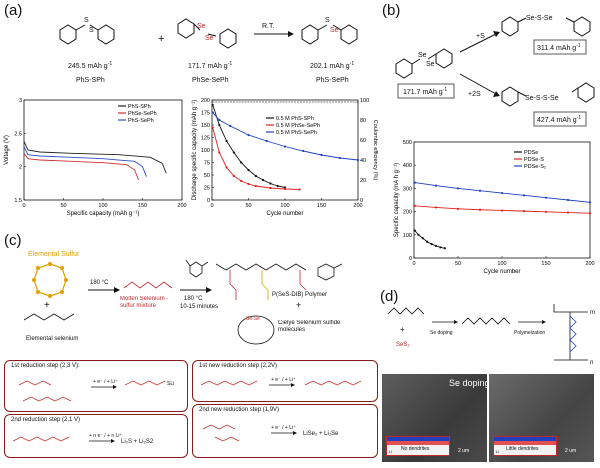 This screenshot has height=468, width=600. What do you see at coordinates (424, 63) in the screenshot?
I see `molecule-pdse` at bounding box center [424, 63].